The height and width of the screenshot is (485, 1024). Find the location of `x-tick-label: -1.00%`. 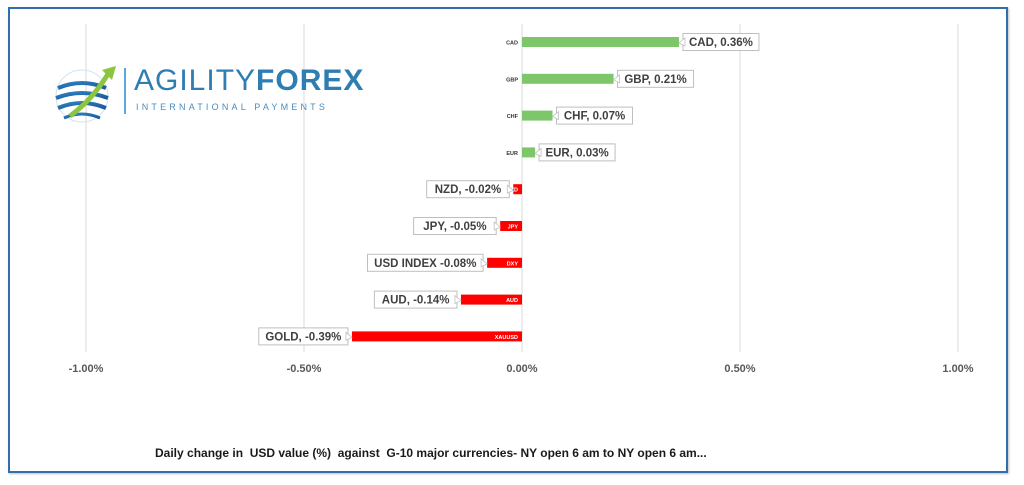

x-tick-label: -1.00% is located at coordinates (86, 369).